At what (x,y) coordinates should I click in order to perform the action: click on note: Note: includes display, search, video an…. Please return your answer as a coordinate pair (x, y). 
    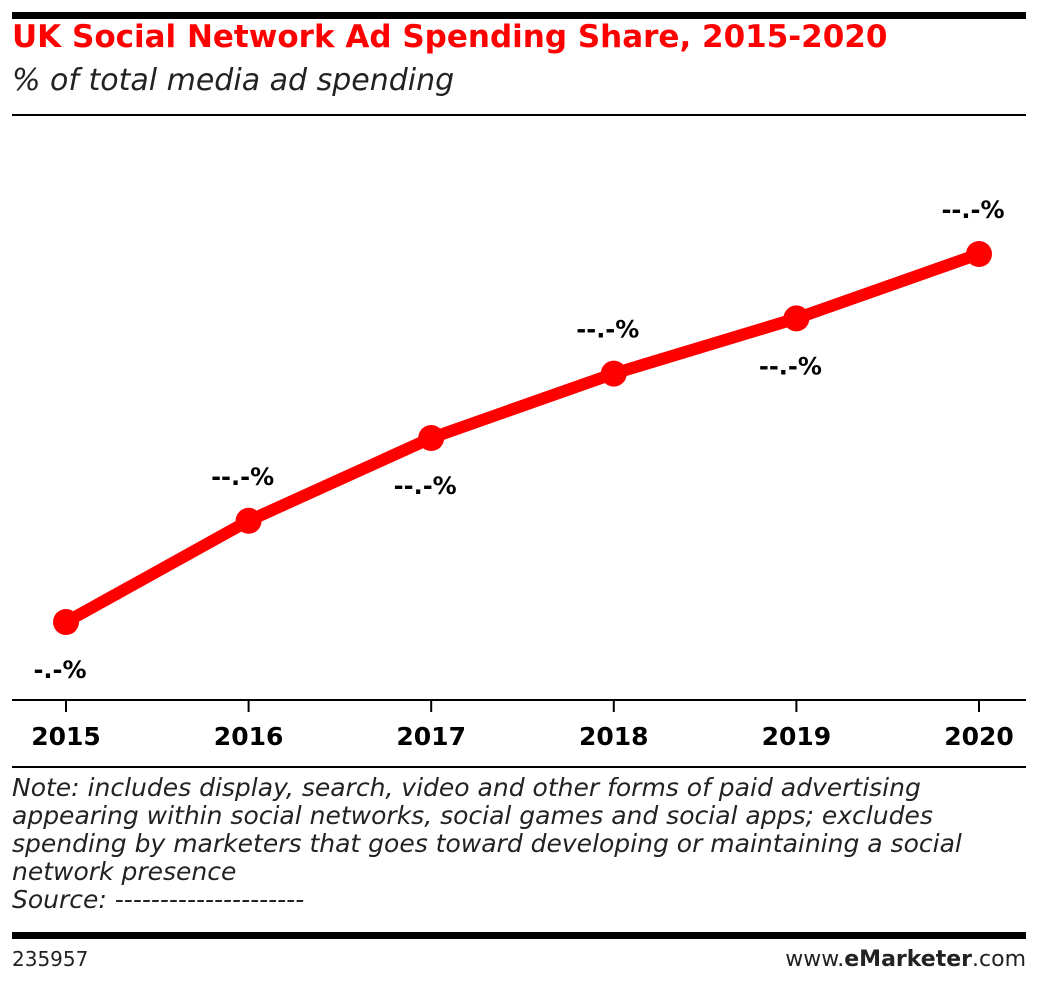
    Looking at the image, I should click on (519, 844).